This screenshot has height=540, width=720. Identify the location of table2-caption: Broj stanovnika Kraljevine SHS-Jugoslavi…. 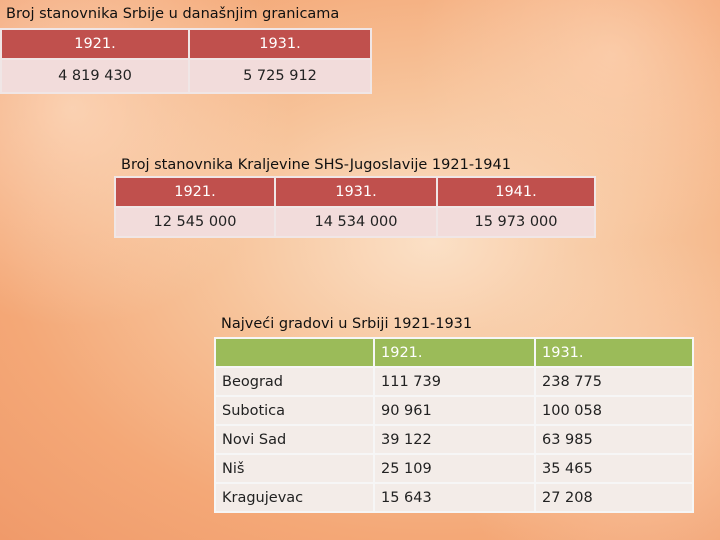
(316, 165).